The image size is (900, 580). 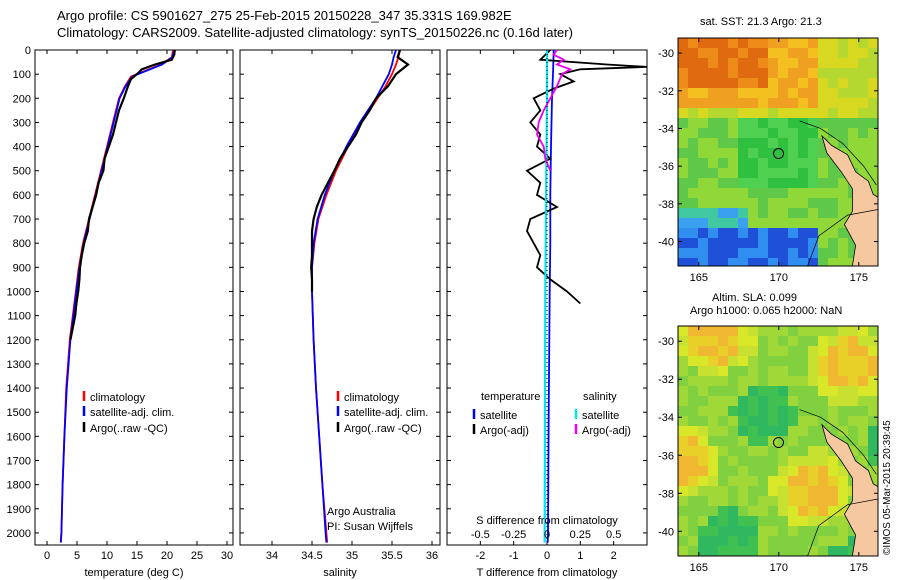 What do you see at coordinates (77, 556) in the screenshot?
I see `x-tick-label: 5` at bounding box center [77, 556].